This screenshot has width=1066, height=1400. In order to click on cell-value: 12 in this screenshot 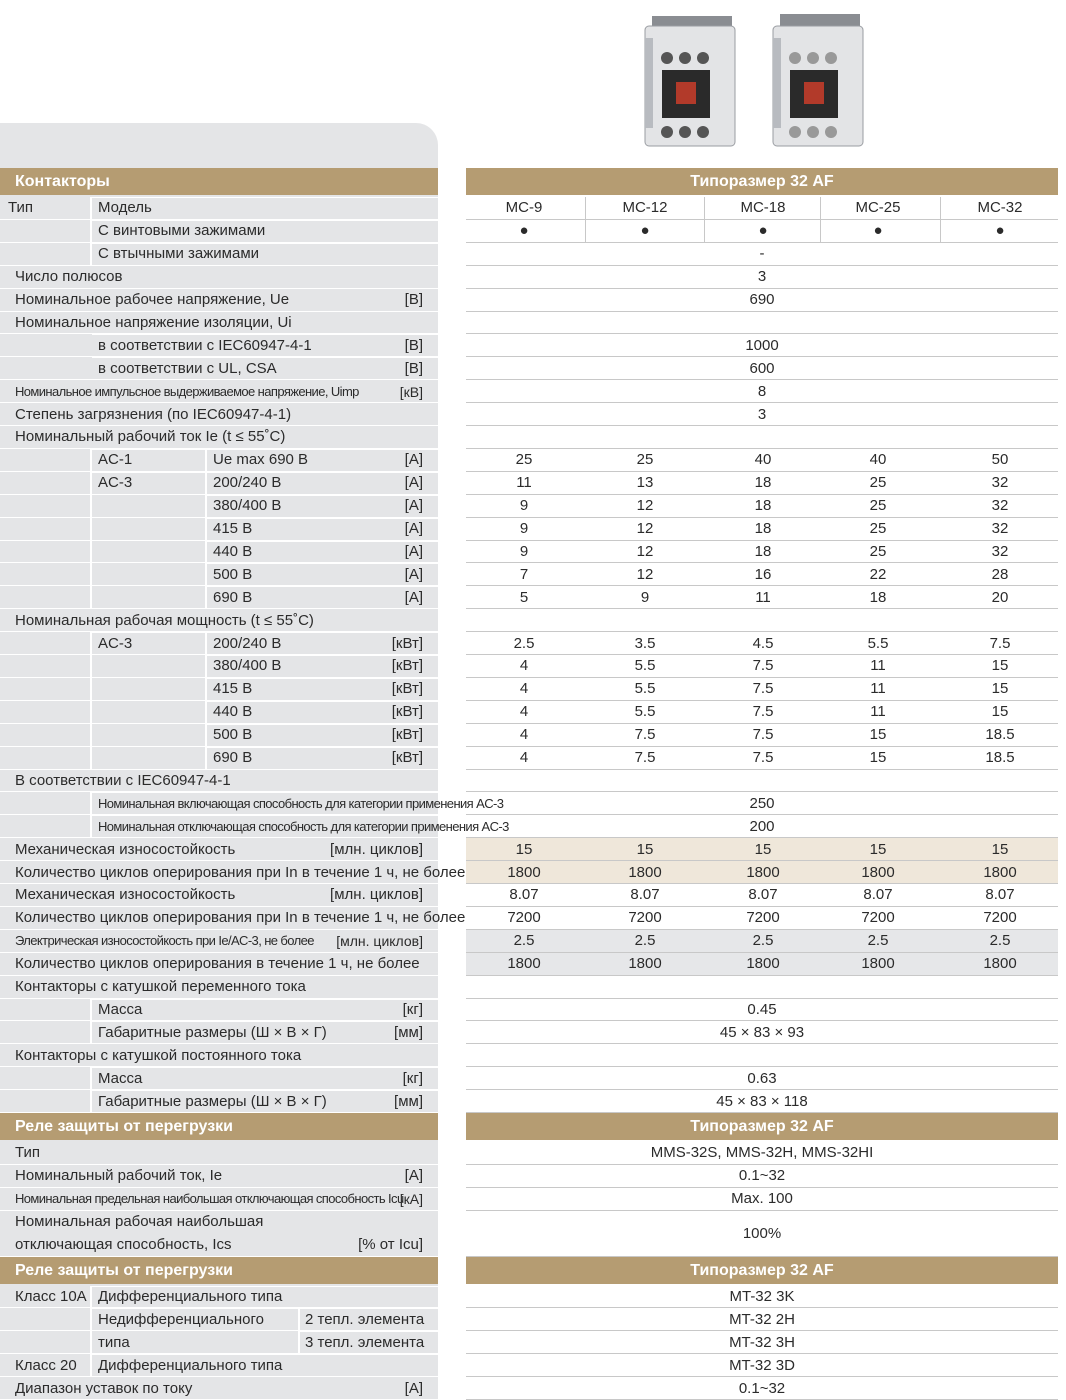, I will do `click(645, 529)`.